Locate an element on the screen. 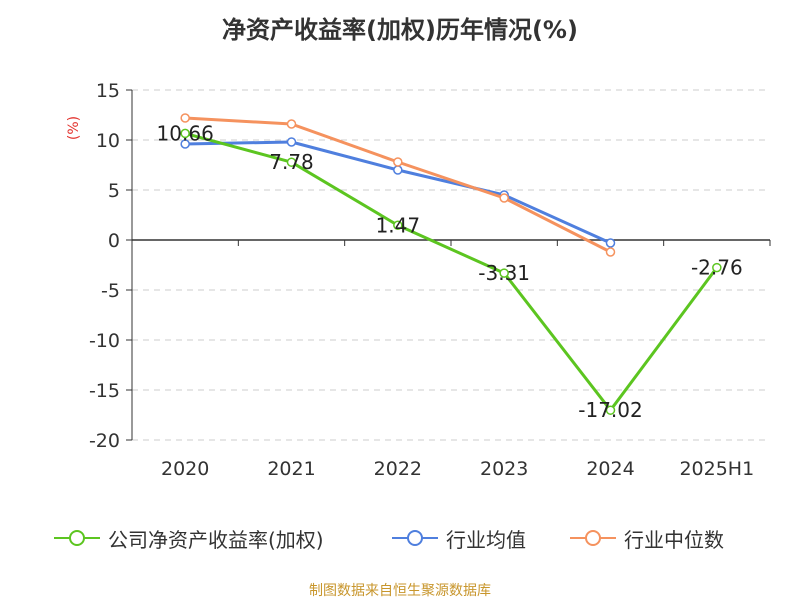  y-tick-label: 5 is located at coordinates (114, 191).